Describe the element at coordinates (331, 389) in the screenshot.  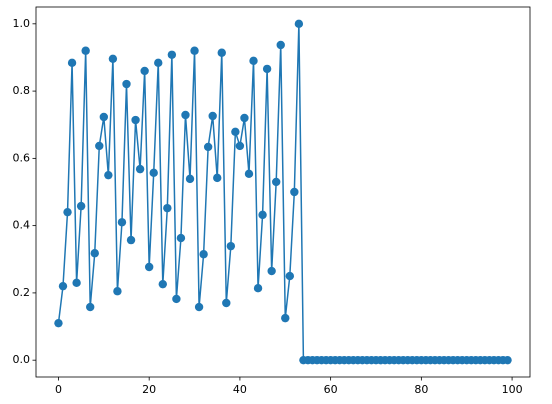
I see `x-tick-label: 60` at that location.